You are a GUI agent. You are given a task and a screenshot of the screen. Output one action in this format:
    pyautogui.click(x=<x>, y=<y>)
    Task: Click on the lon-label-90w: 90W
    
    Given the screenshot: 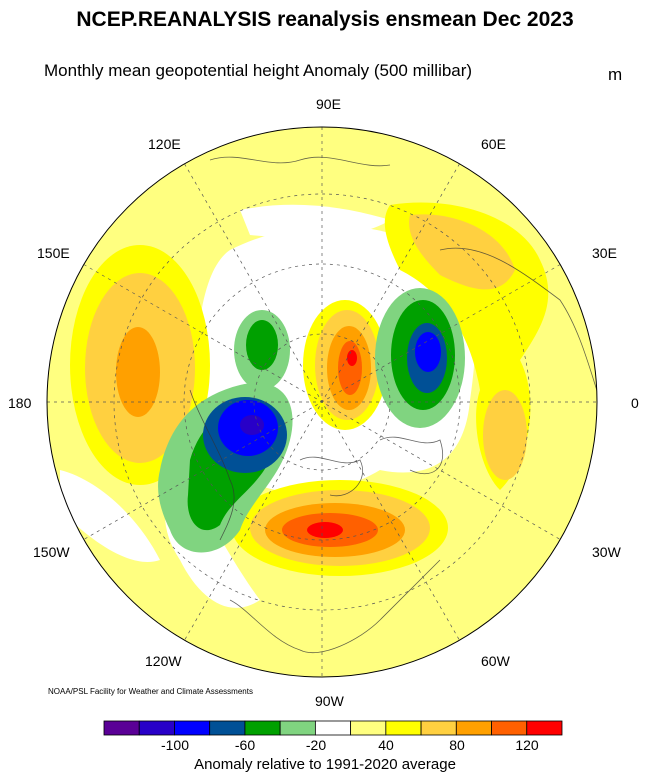 What is the action you would take?
    pyautogui.click(x=329, y=701)
    